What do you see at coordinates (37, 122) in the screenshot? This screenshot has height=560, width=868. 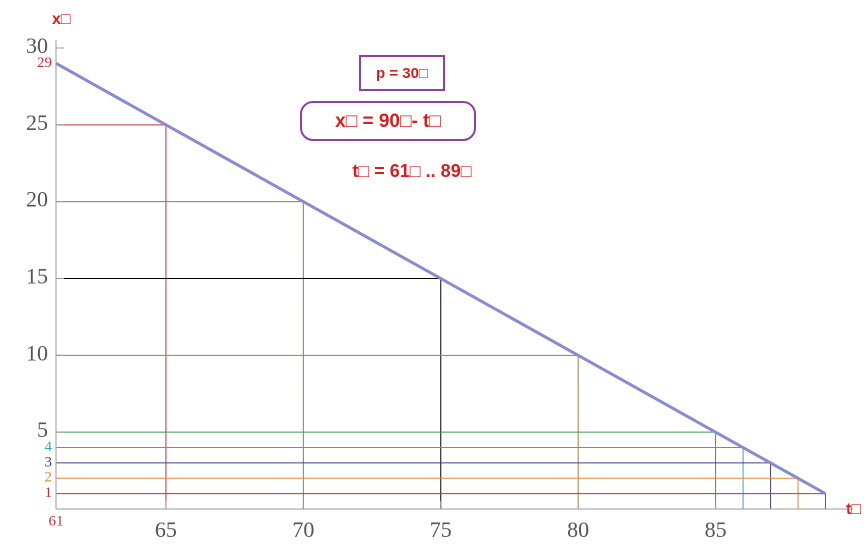 I see `y-tick-label: 25` at bounding box center [37, 122].